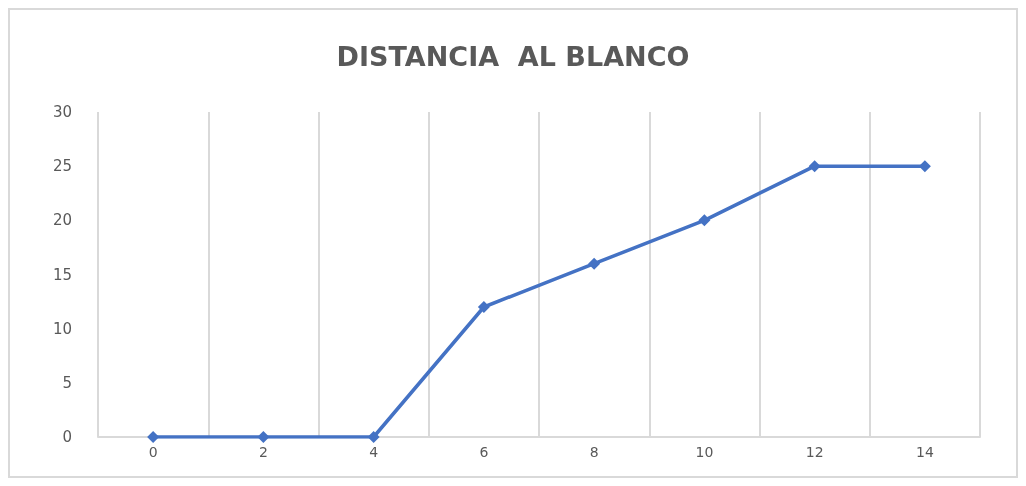  Describe the element at coordinates (62, 328) in the screenshot. I see `y-tick-label: 10` at that location.